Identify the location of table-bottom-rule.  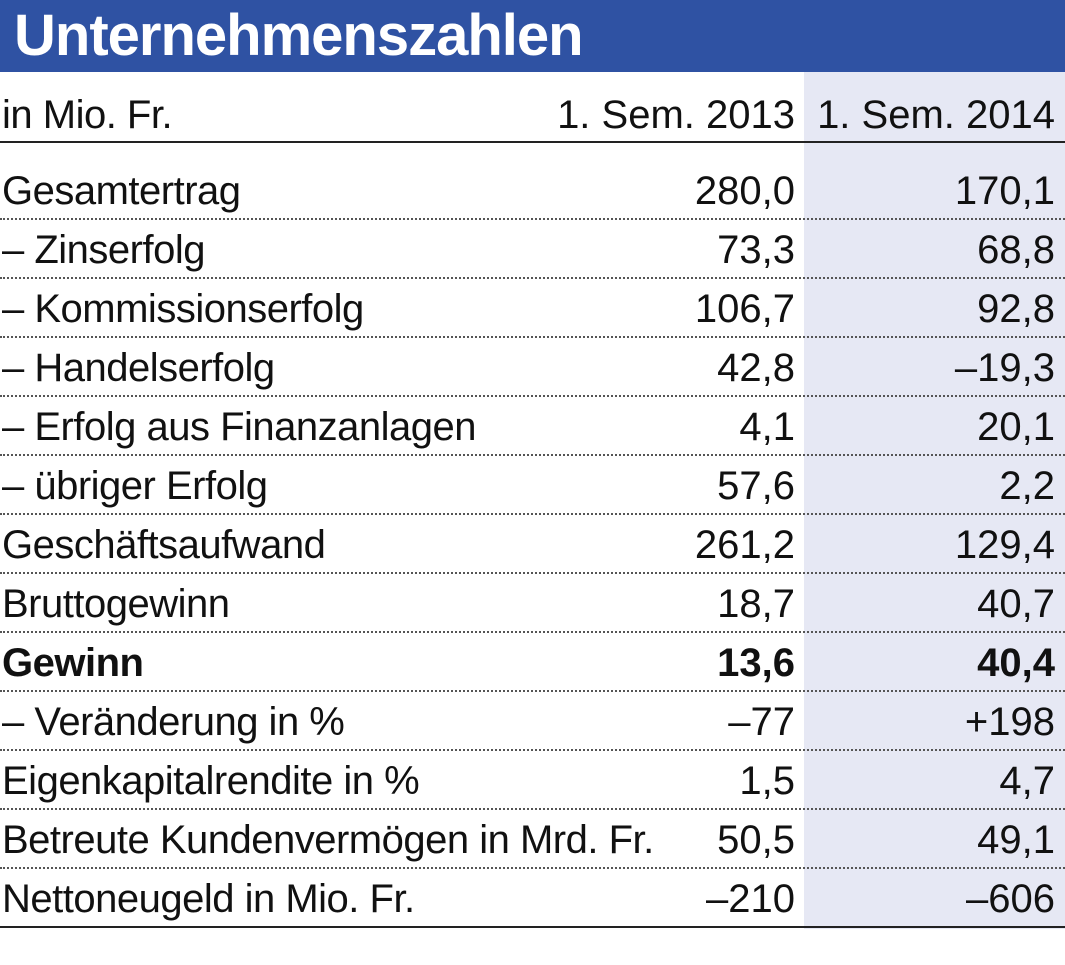
(532, 927).